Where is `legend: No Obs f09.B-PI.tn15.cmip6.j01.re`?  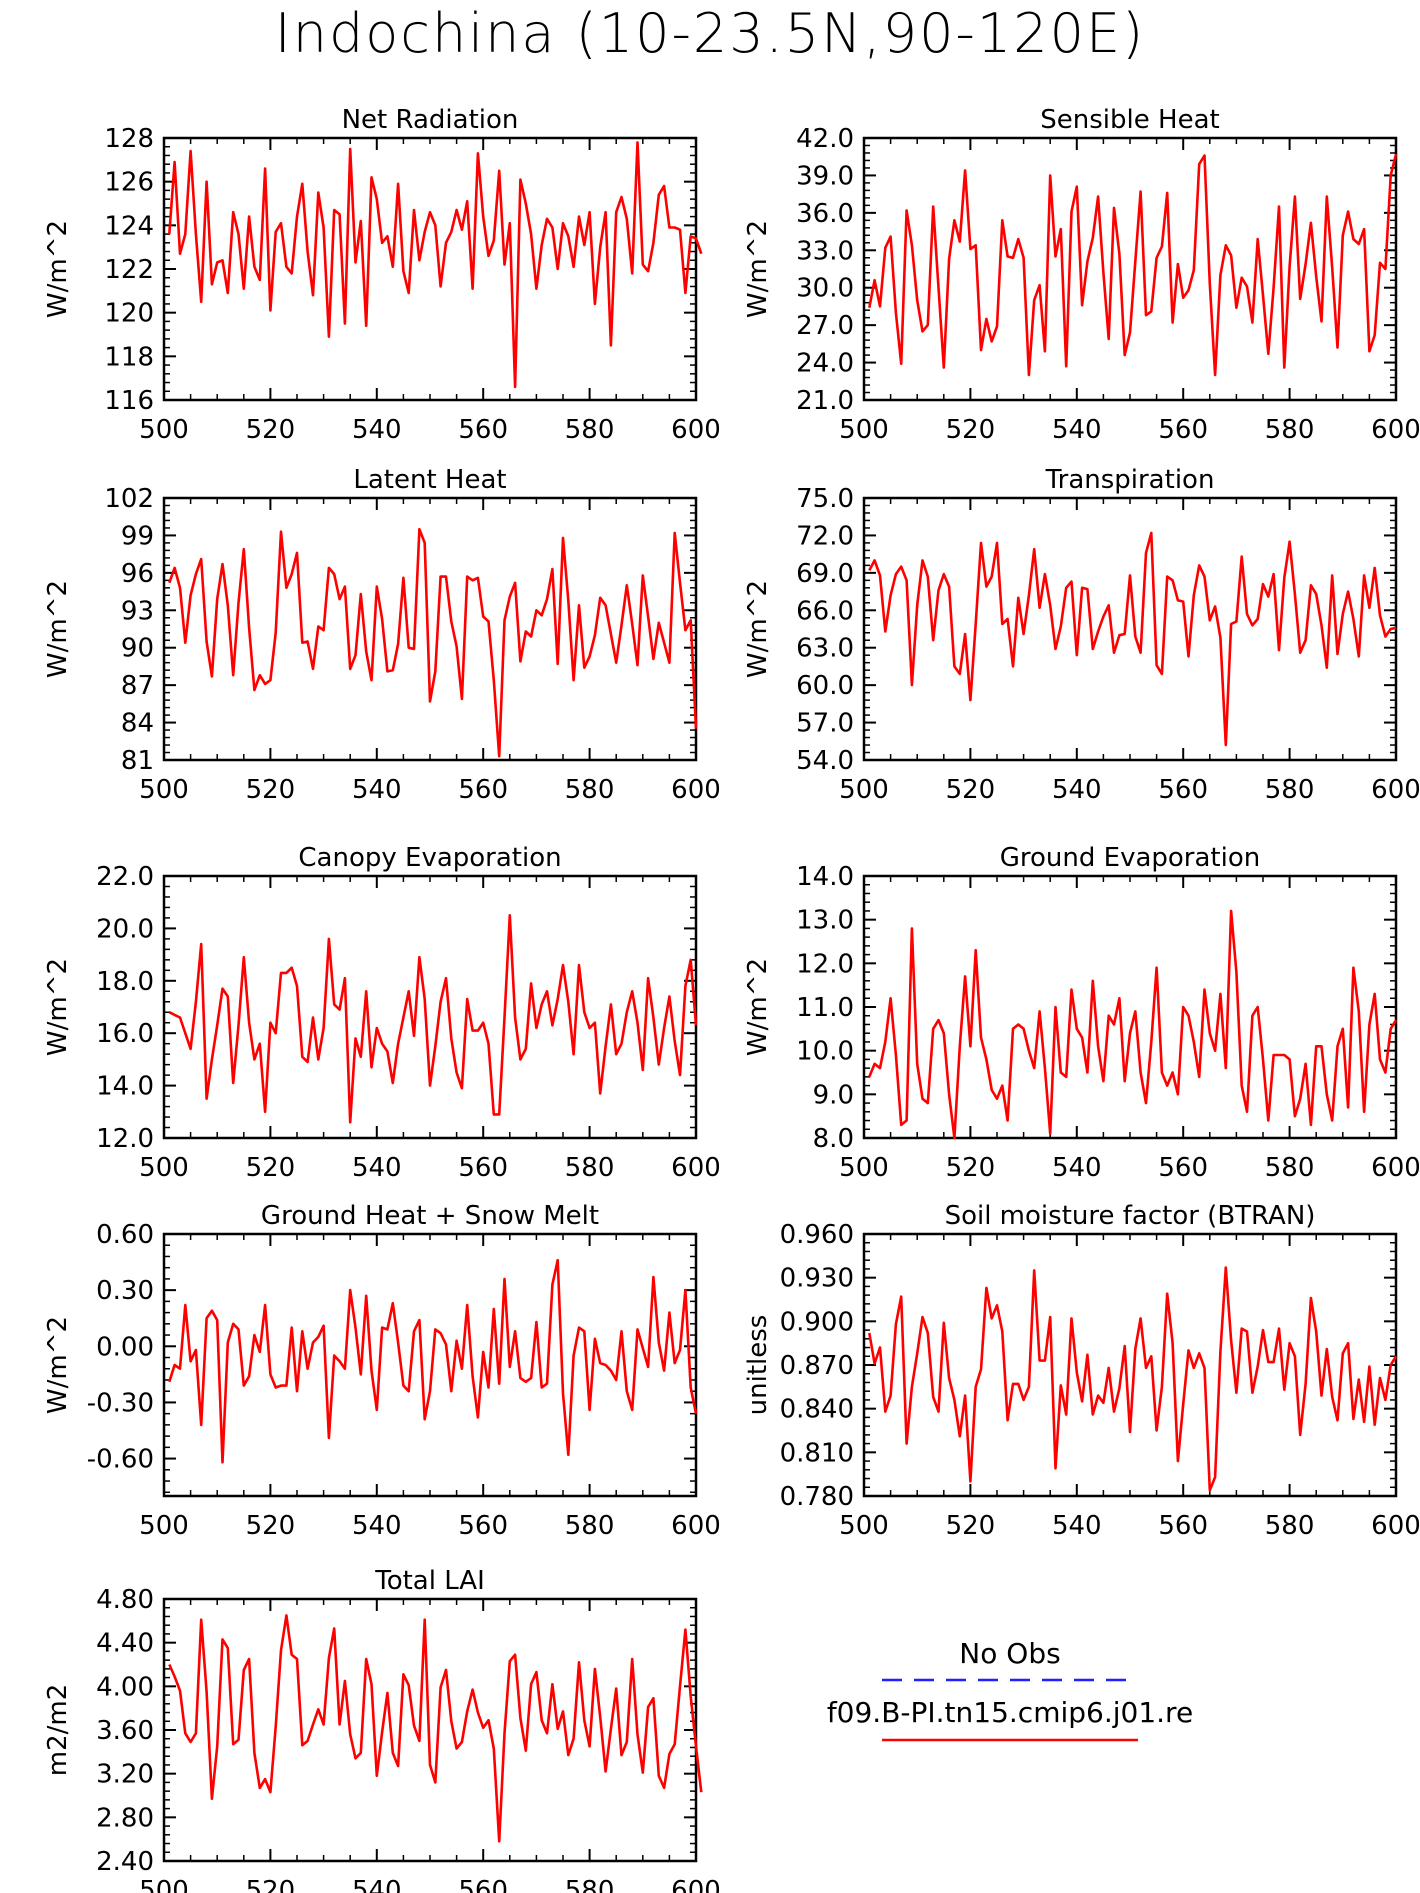
legend: No Obs f09.B-PI.tn15.cmip6.j01.re is located at coordinates (1010, 1689).